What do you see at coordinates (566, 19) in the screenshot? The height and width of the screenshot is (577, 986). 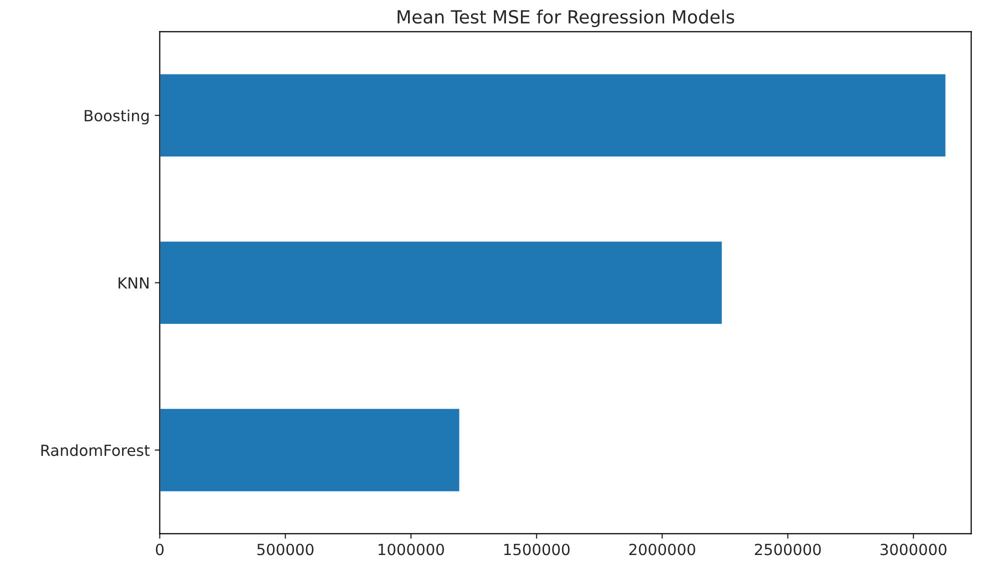 I see `chart-title: Mean Test MSE for Regression Models` at bounding box center [566, 19].